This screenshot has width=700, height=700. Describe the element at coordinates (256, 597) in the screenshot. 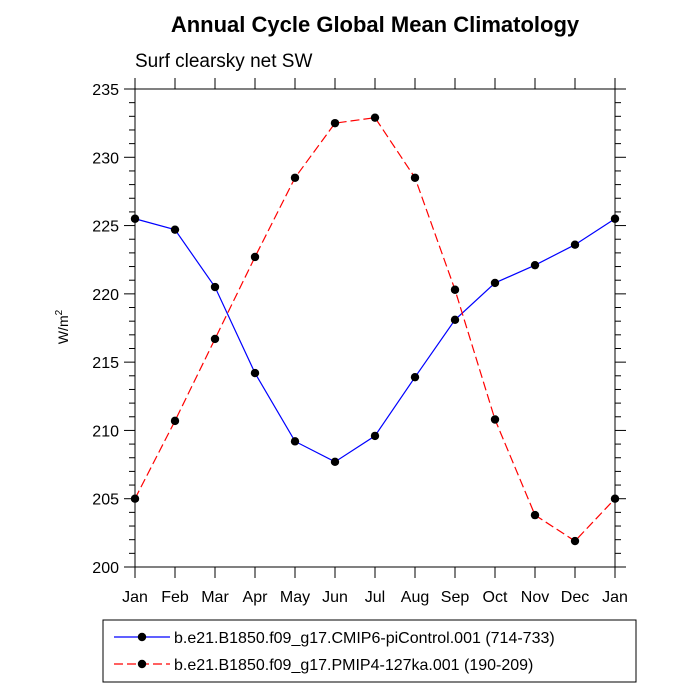

I see `x-tick-label: Apr` at that location.